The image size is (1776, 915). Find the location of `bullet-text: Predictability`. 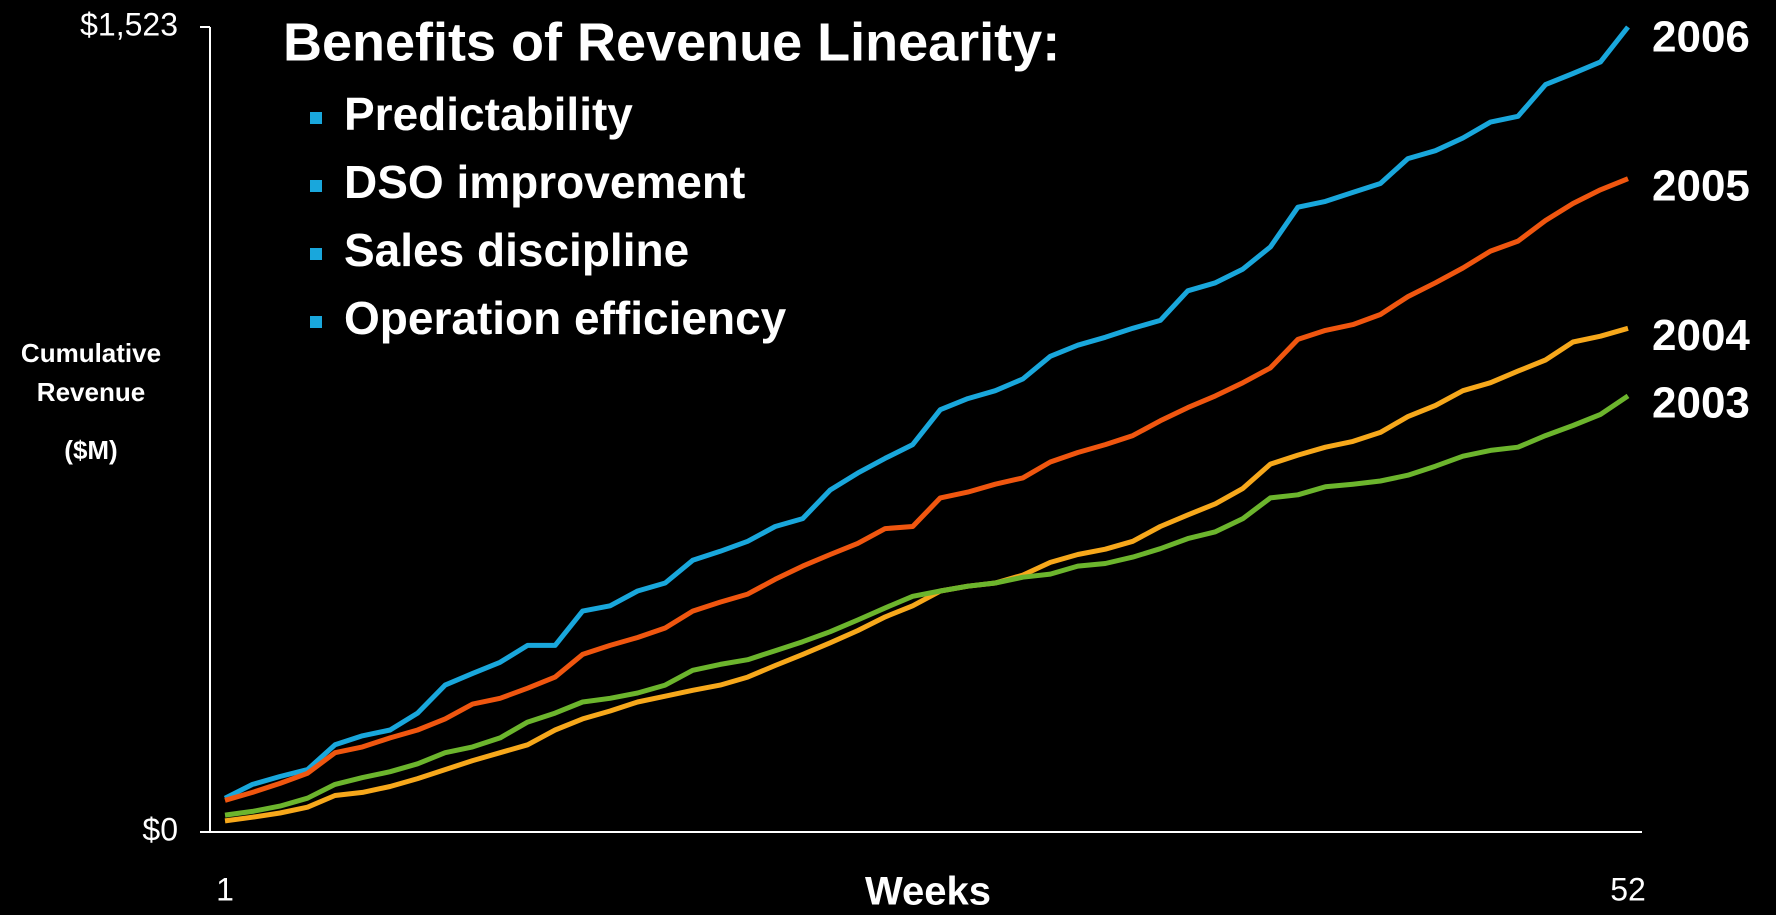

bullet-text: Predictability is located at coordinates (488, 114).